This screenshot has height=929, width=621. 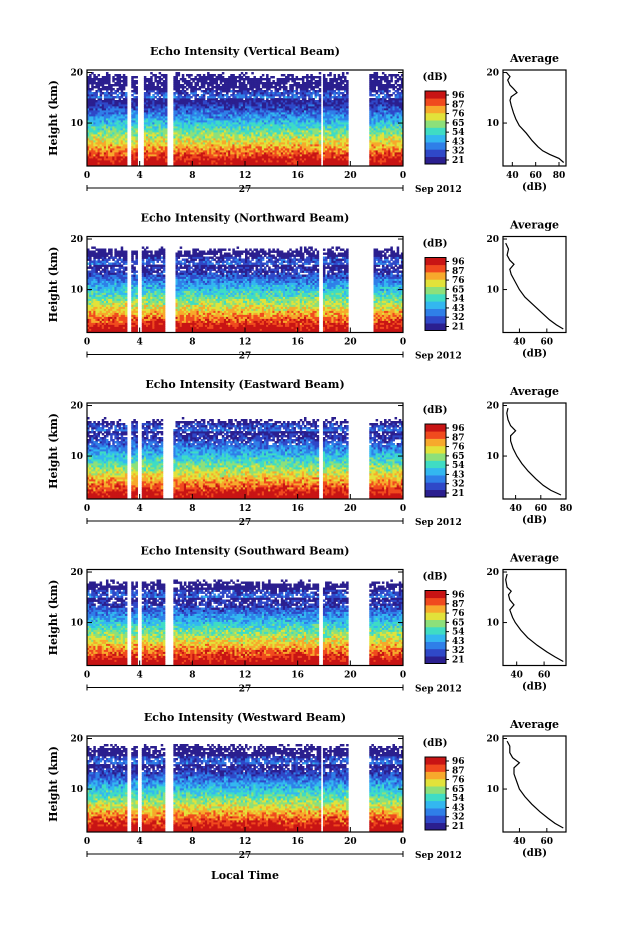 I want to click on panel-title: Echo Intensity (Vertical Beam), so click(x=245, y=51).